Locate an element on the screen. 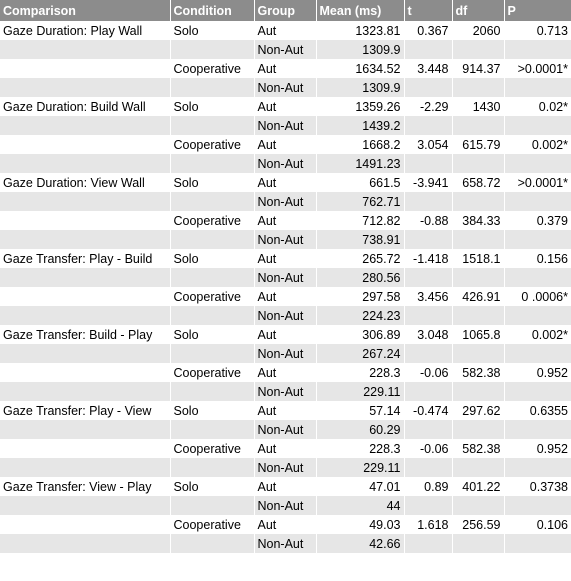  cell-comparison: Gaze Duration: Play Wall is located at coordinates (85, 30).